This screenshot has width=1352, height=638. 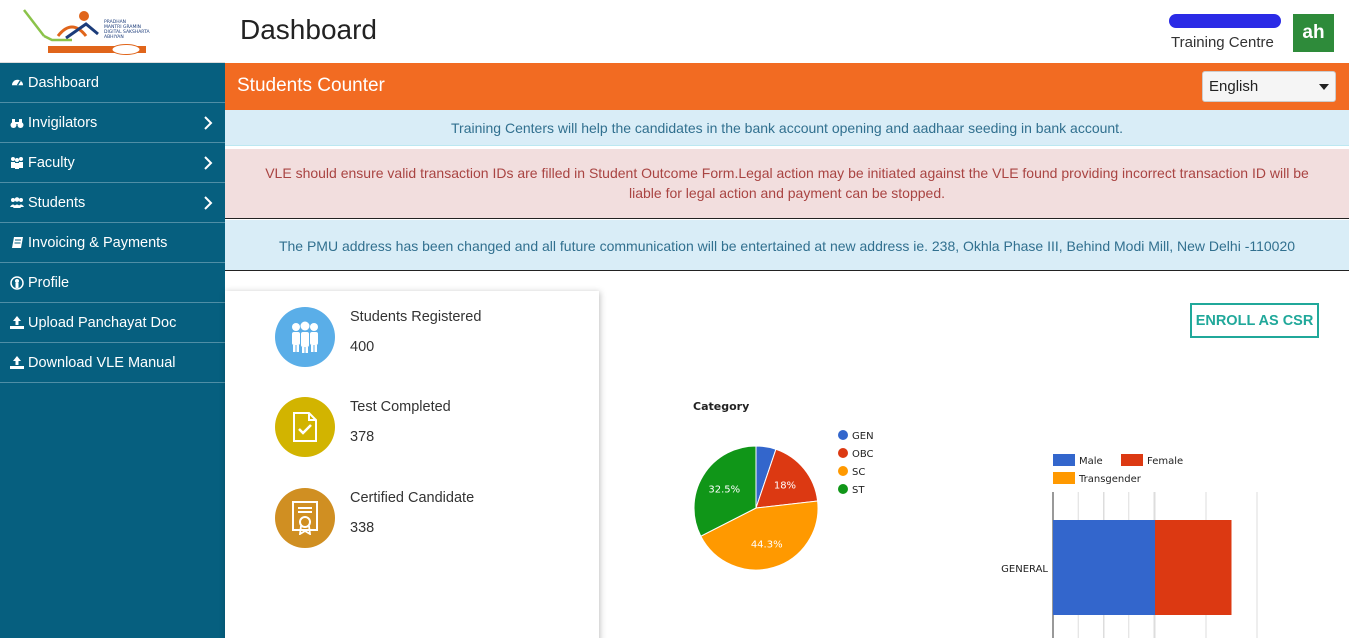 What do you see at coordinates (51, 162) in the screenshot?
I see `sidebar-item-label: Faculty` at bounding box center [51, 162].